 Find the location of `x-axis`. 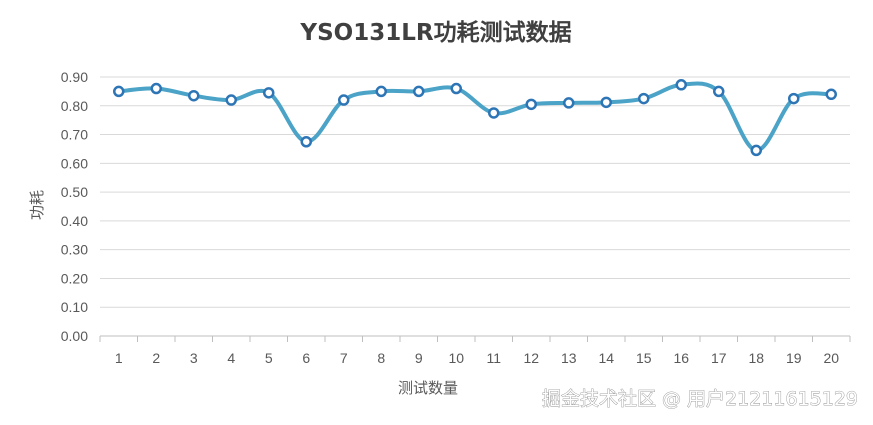

x-axis is located at coordinates (475, 338).